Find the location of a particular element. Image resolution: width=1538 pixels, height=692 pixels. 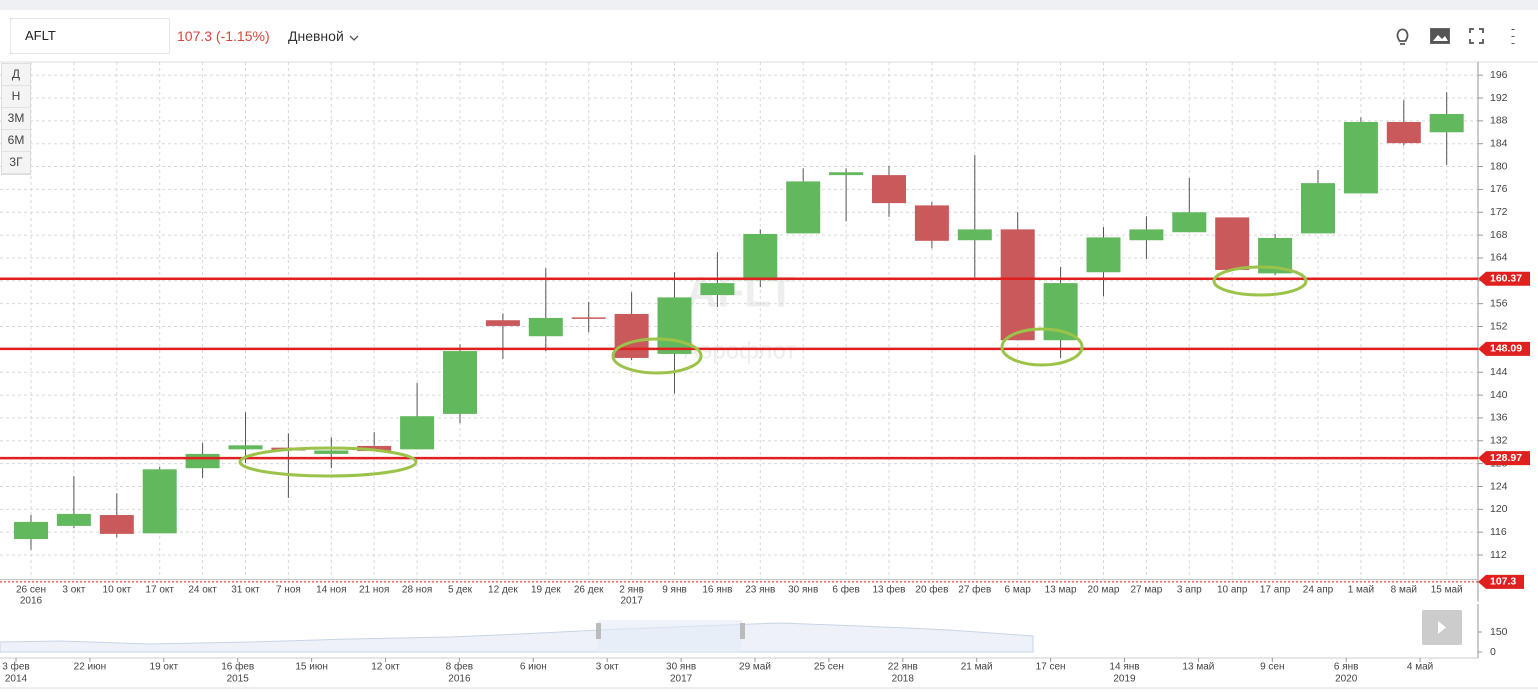

price-label: 148.09 is located at coordinates (1506, 349).